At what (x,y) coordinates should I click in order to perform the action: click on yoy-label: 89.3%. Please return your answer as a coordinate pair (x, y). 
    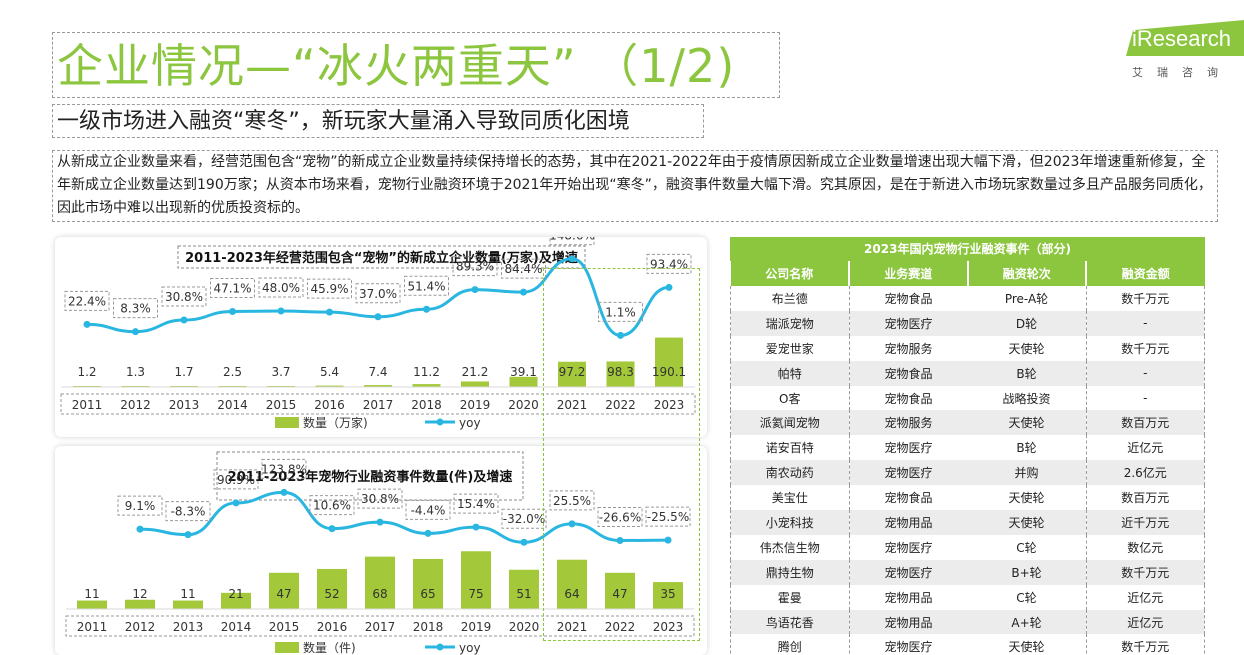
    Looking at the image, I should click on (475, 267).